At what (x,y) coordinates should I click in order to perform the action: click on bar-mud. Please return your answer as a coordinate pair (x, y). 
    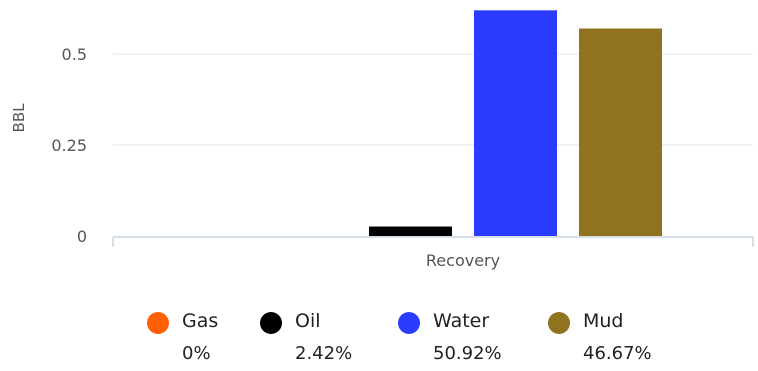
    Looking at the image, I should click on (620, 132).